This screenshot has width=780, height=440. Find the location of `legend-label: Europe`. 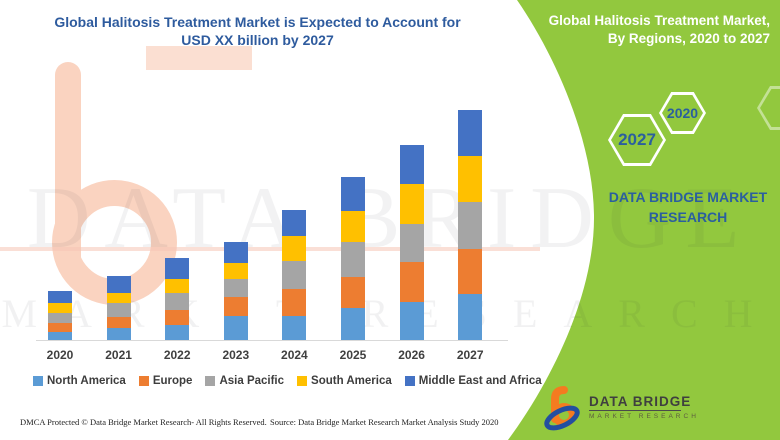

legend-label: Europe is located at coordinates (172, 381).